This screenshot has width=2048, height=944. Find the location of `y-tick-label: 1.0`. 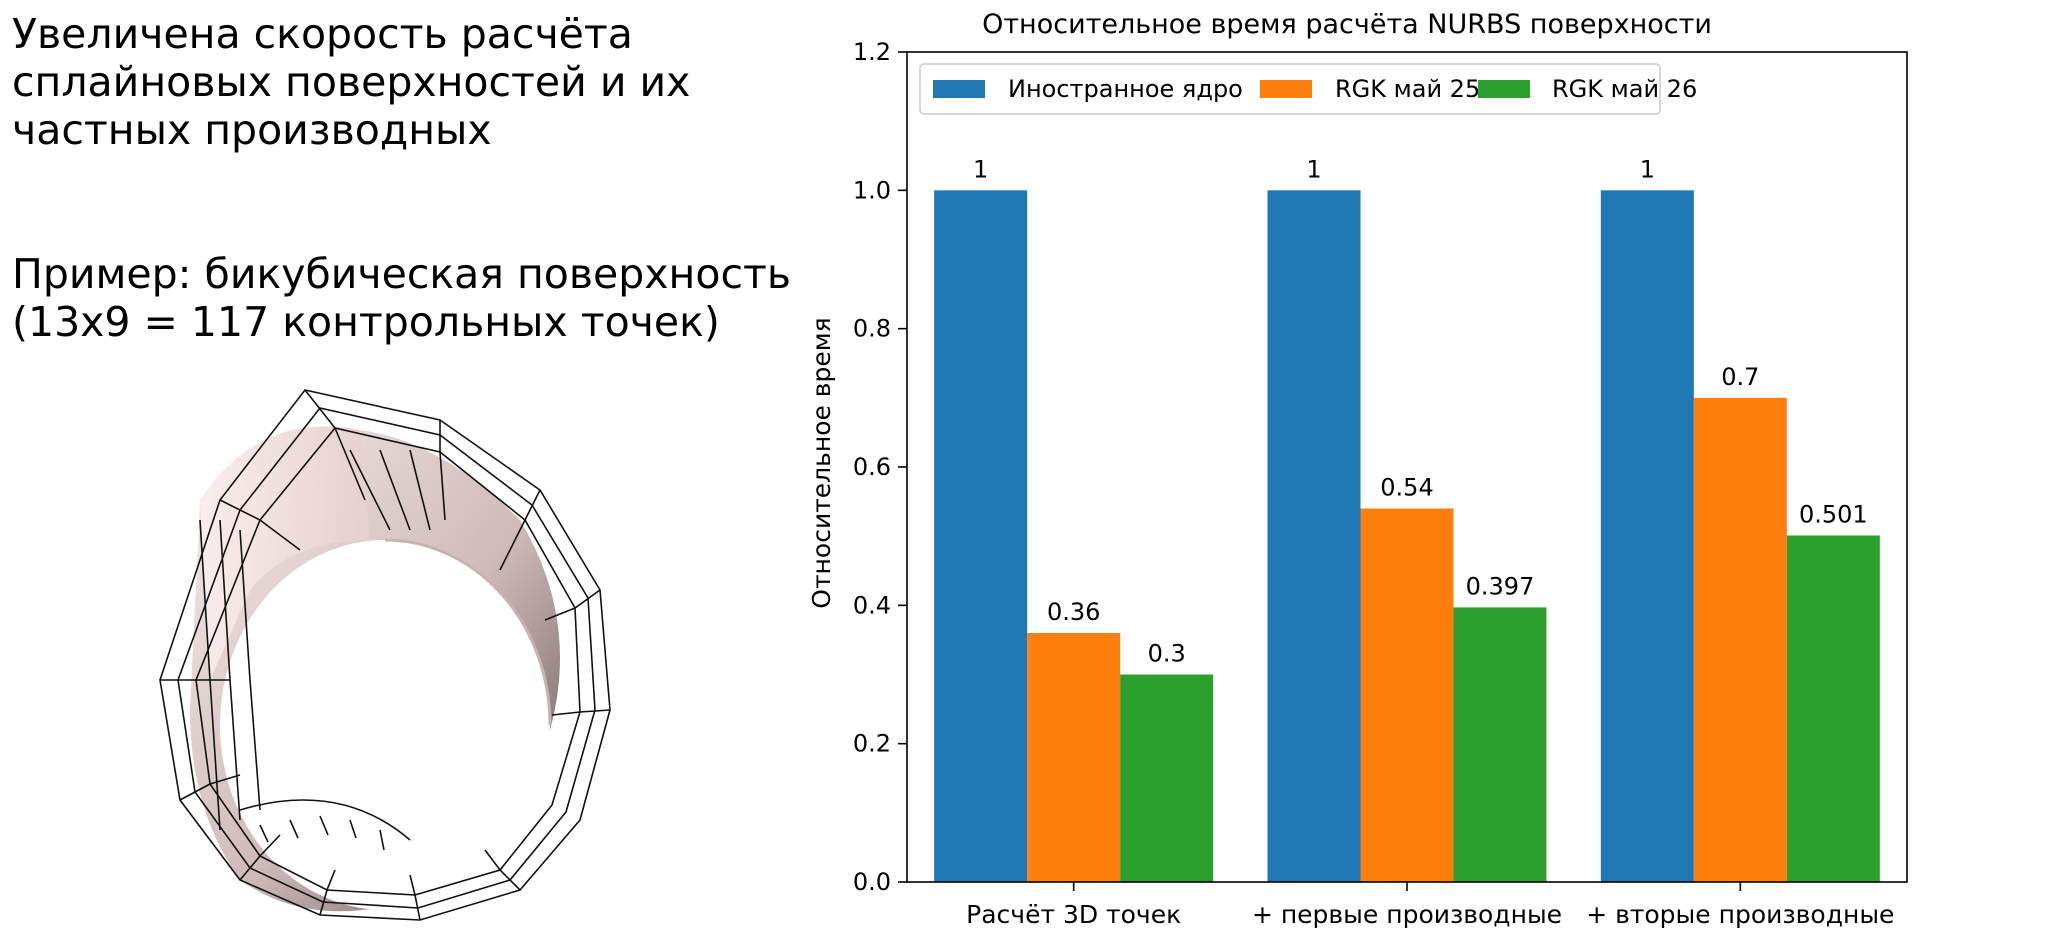

y-tick-label: 1.0 is located at coordinates (872, 190).